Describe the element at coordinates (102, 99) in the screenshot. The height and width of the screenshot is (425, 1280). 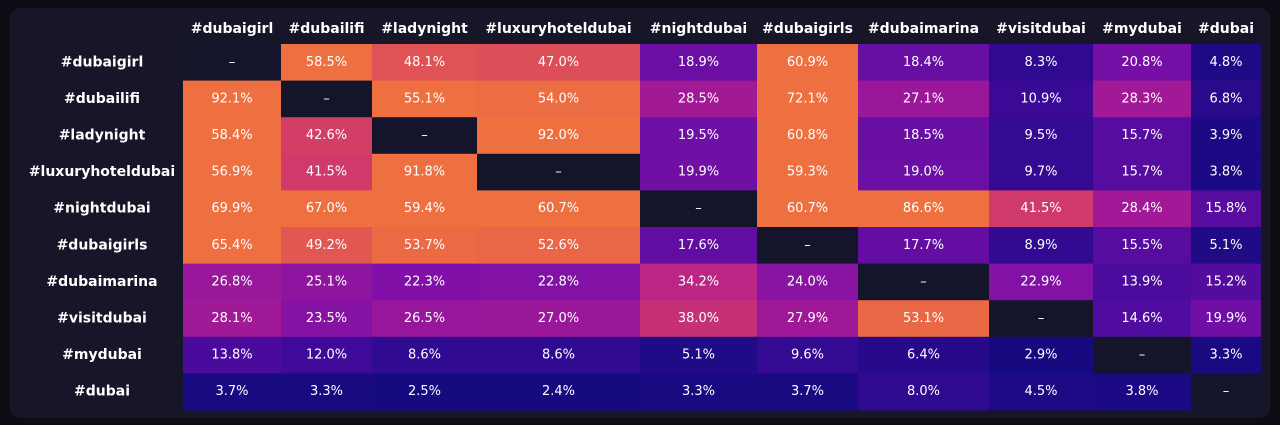
I see `row-label: #dubailifi` at that location.